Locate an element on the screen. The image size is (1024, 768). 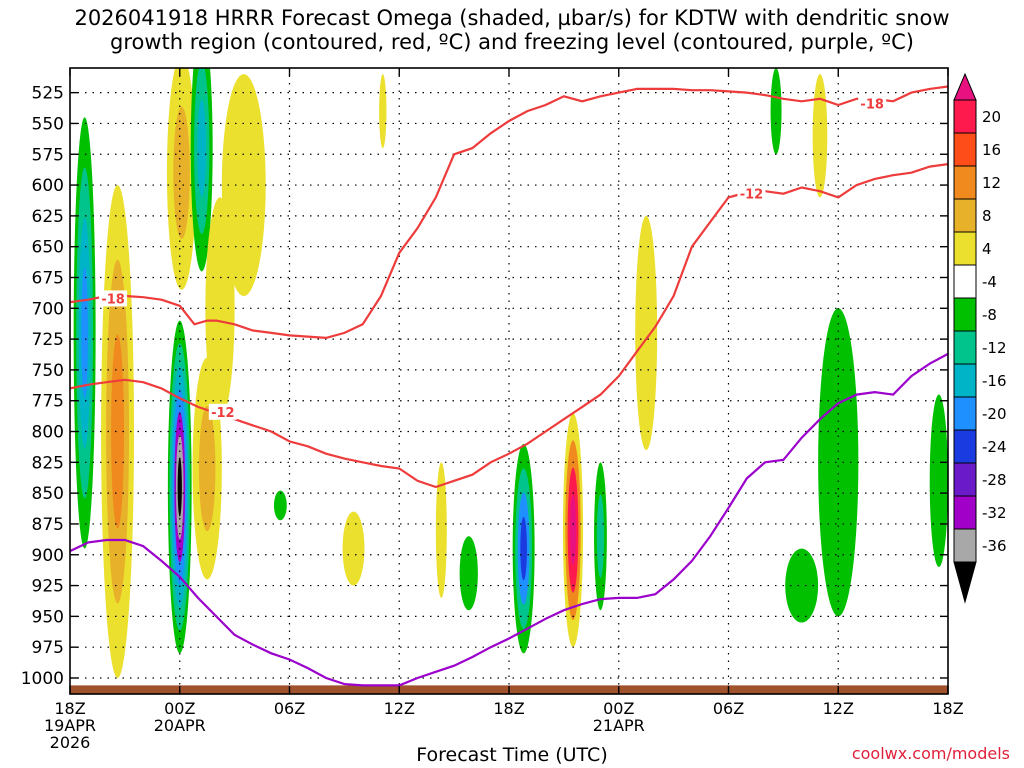
contour-label-3: -12 is located at coordinates (752, 195).